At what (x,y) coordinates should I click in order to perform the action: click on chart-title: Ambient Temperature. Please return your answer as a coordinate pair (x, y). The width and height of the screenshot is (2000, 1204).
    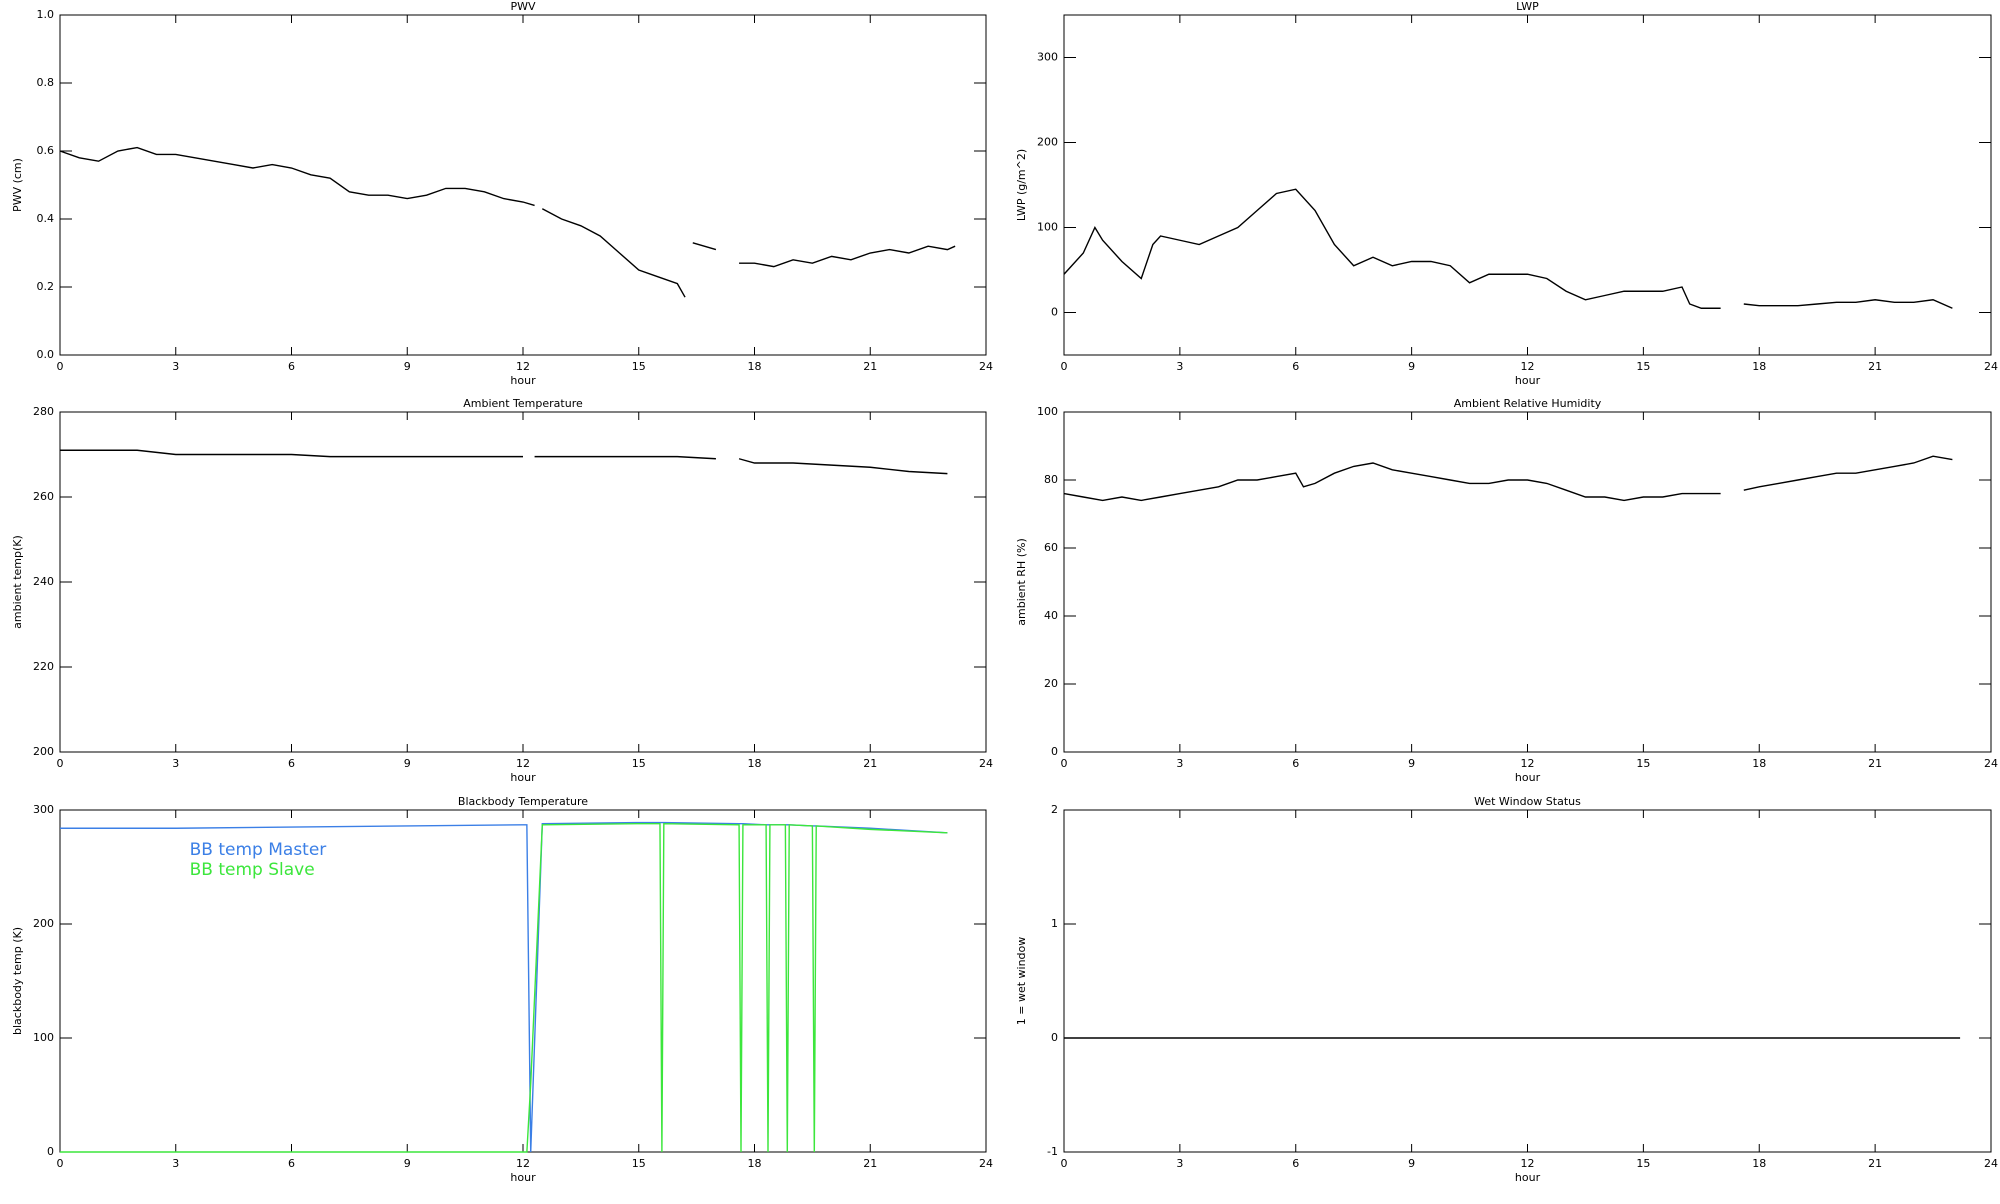
    Looking at the image, I should click on (523, 403).